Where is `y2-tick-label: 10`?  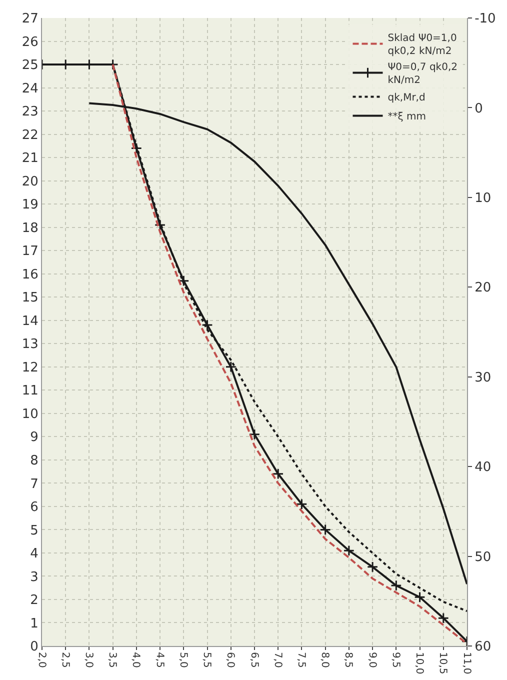 y2-tick-label: 10 is located at coordinates (483, 198).